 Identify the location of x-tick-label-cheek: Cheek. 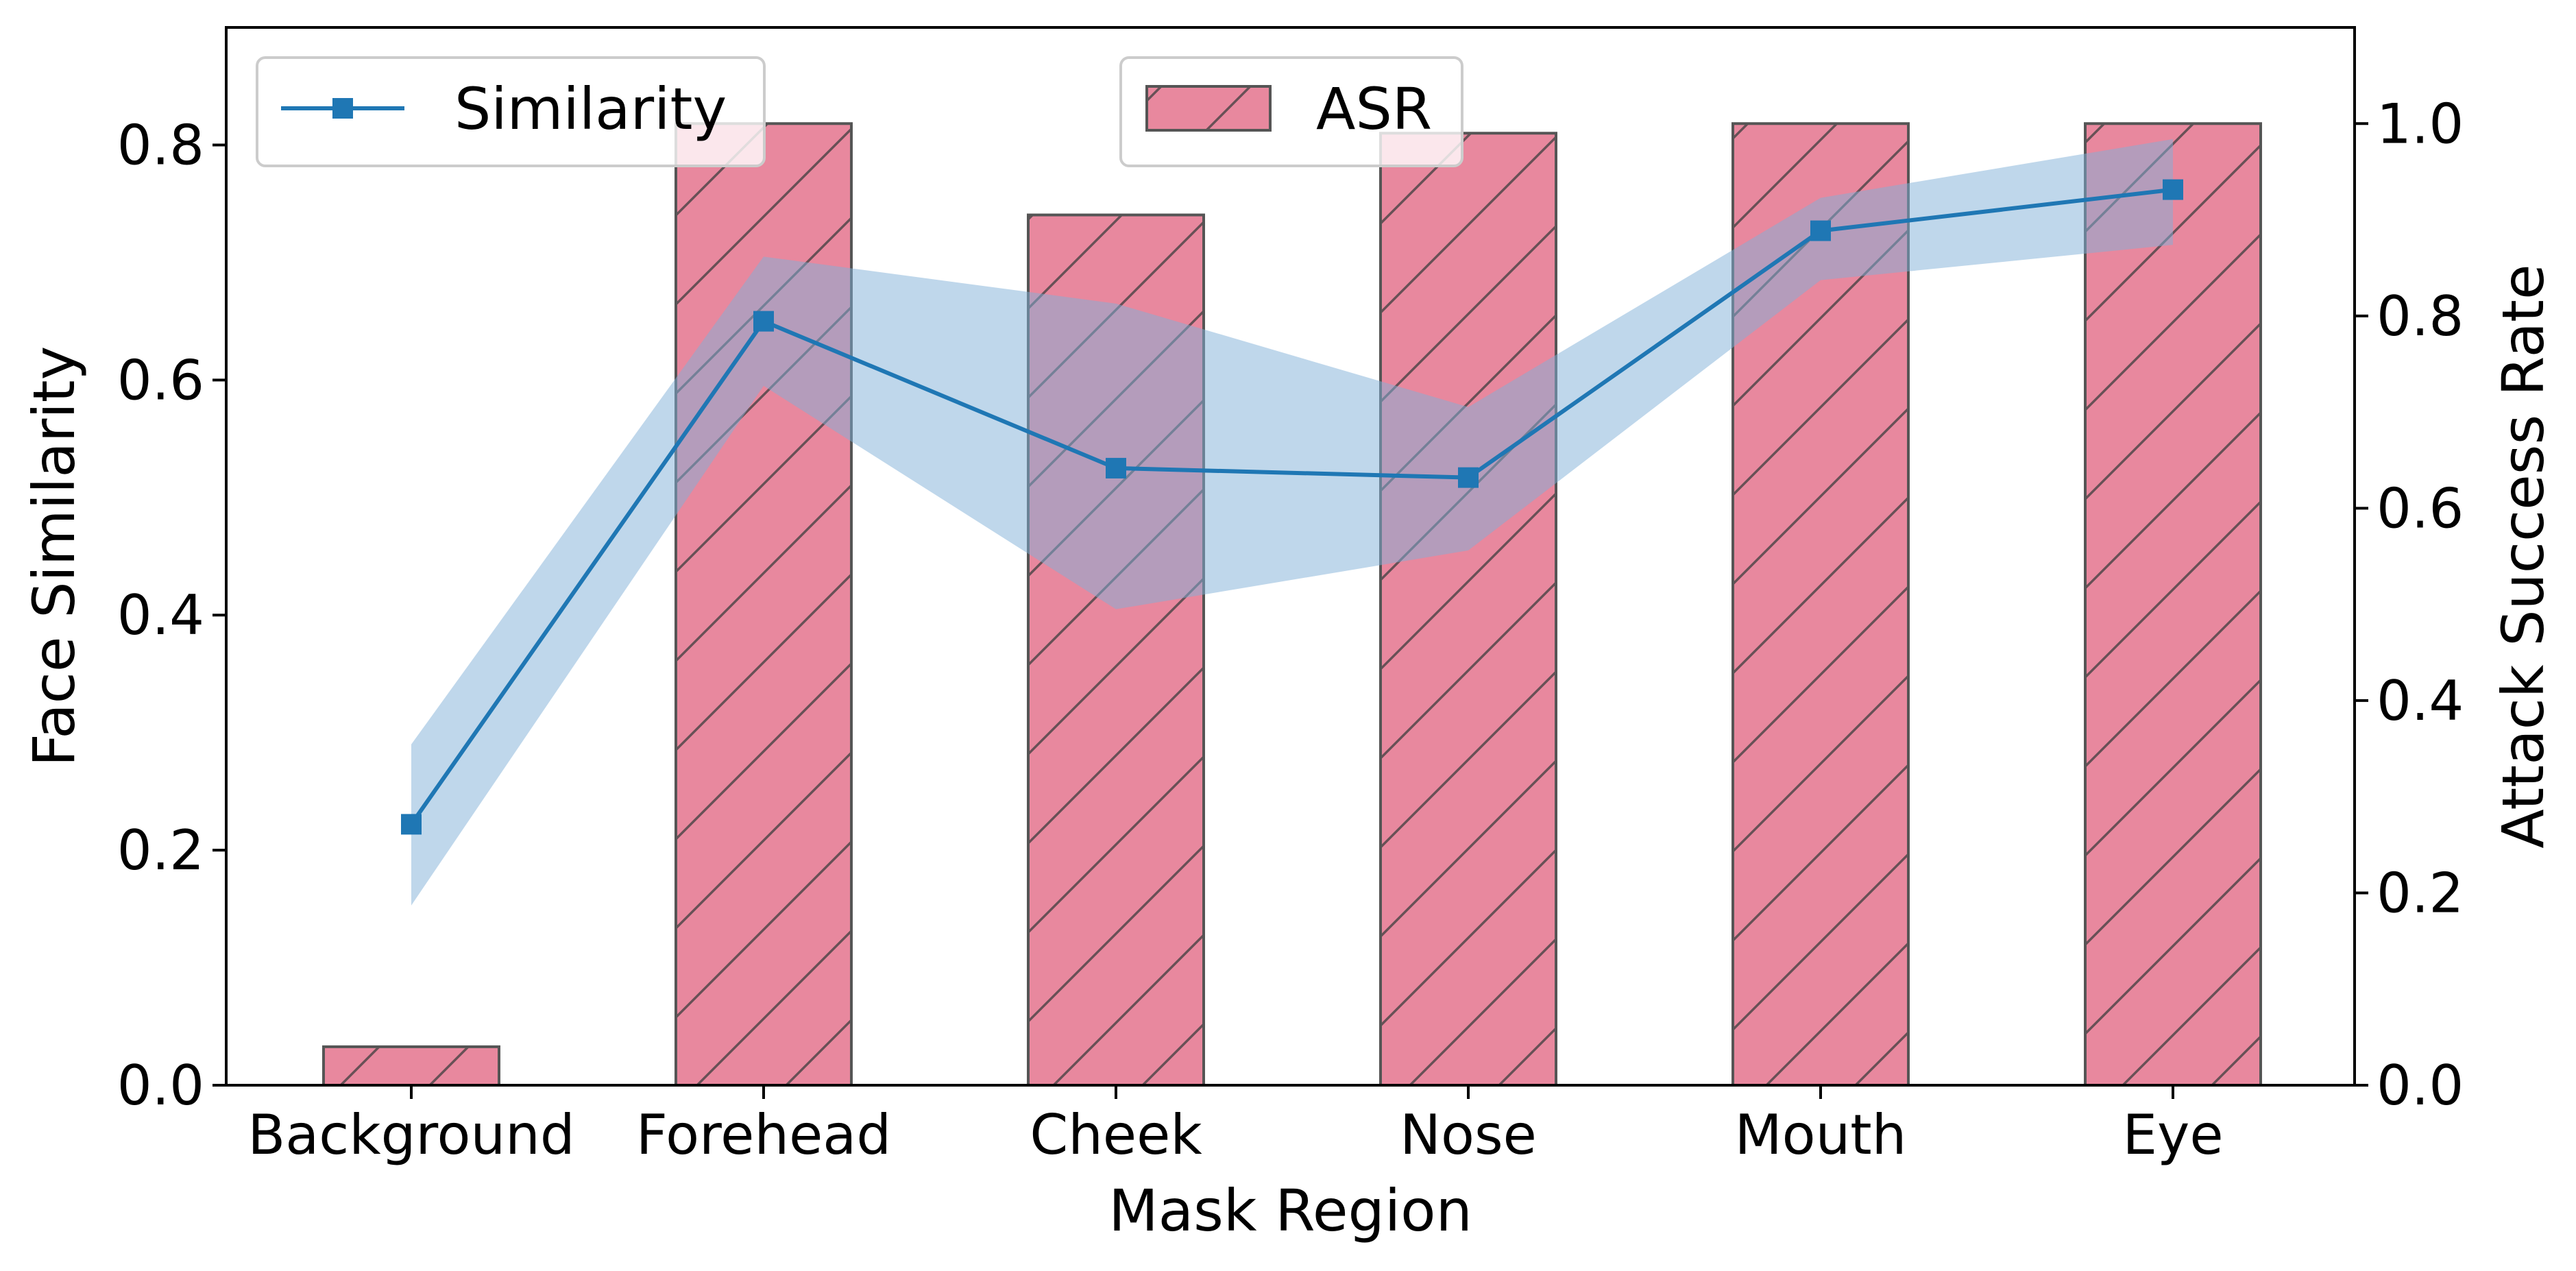
(1116, 1135).